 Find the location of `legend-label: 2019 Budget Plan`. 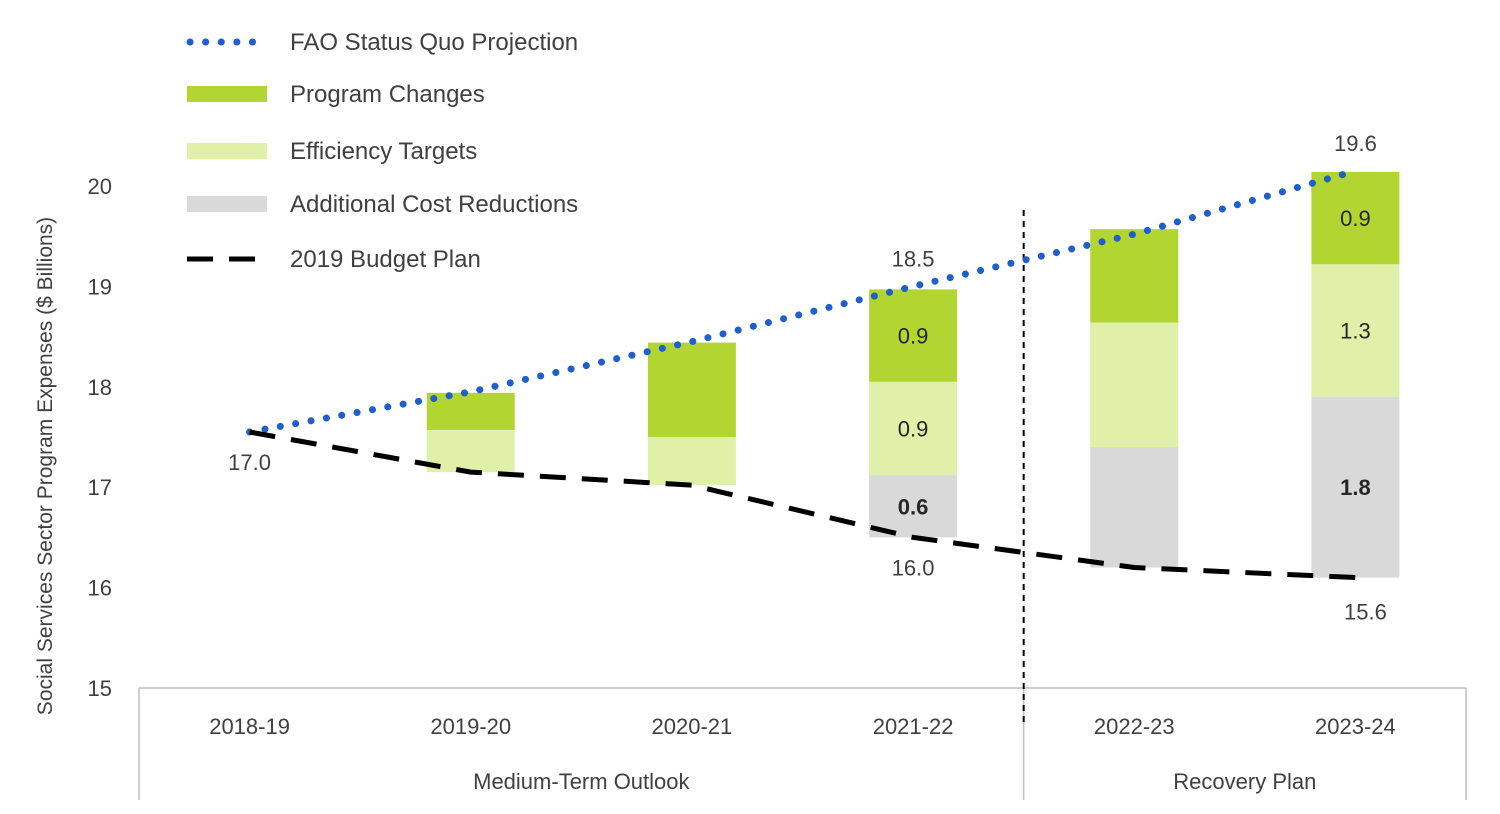

legend-label: 2019 Budget Plan is located at coordinates (385, 259).